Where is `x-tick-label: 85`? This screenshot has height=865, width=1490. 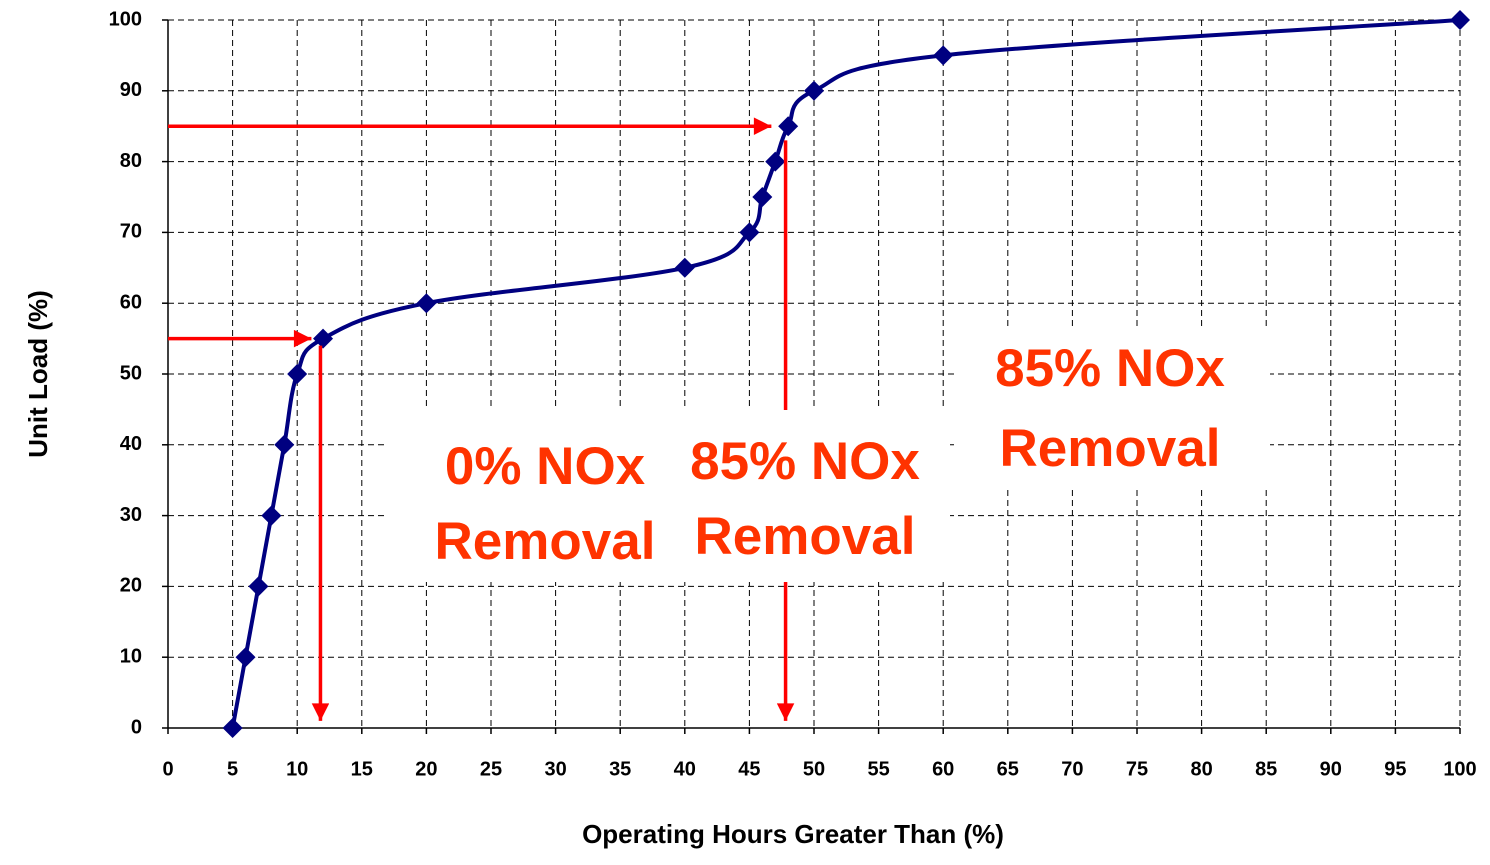 x-tick-label: 85 is located at coordinates (1266, 769).